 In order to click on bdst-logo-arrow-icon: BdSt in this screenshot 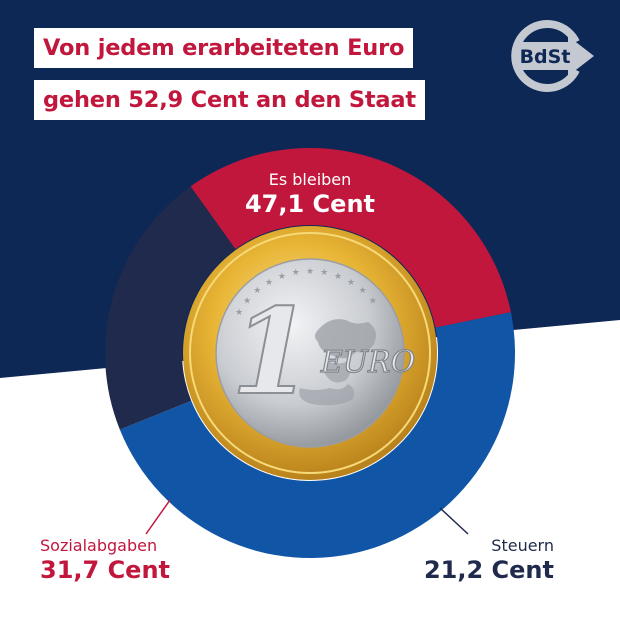, I will do `click(552, 56)`.